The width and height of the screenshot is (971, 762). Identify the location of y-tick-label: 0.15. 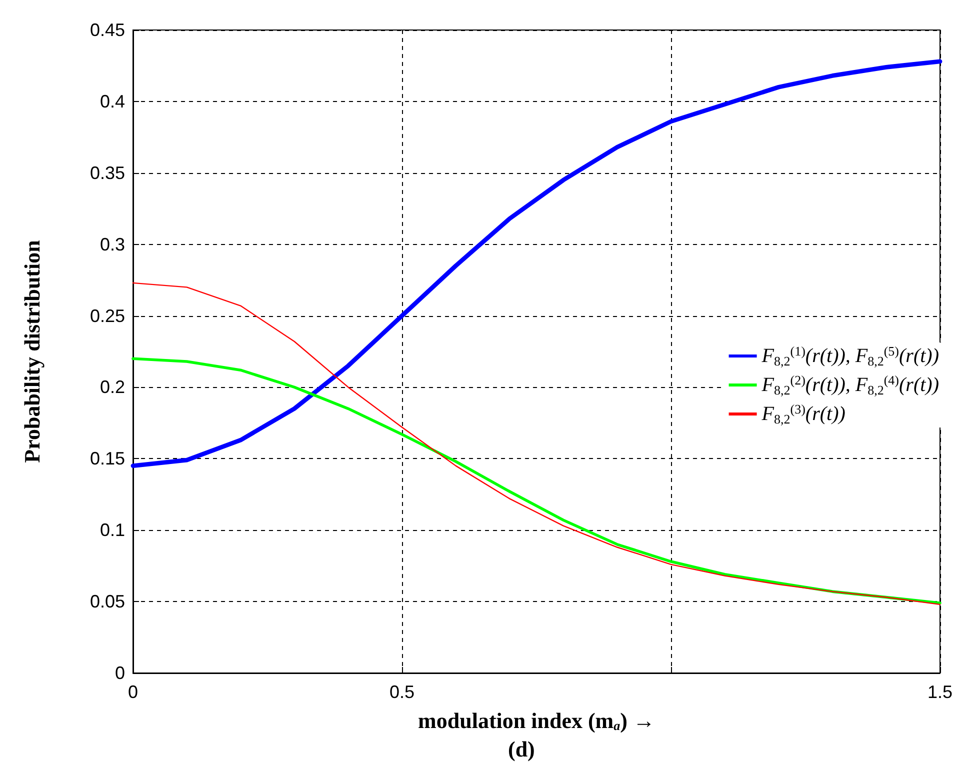
(107, 458).